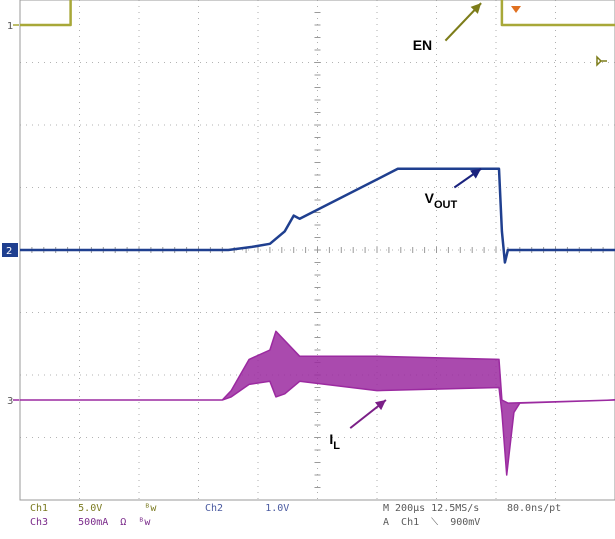 The height and width of the screenshot is (539, 615). Describe the element at coordinates (534, 508) in the screenshot. I see `sample-interval-readout: 80.0ns/pt` at that location.